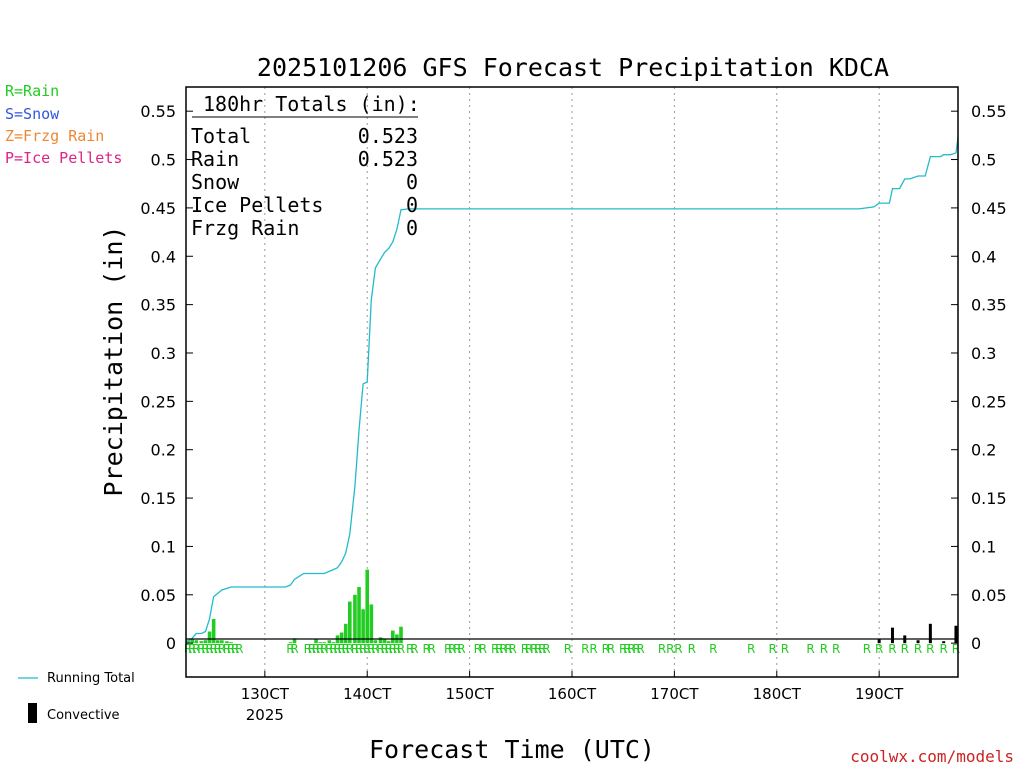  I want to click on y-tick-label-right: 0.5, so click(983, 160).